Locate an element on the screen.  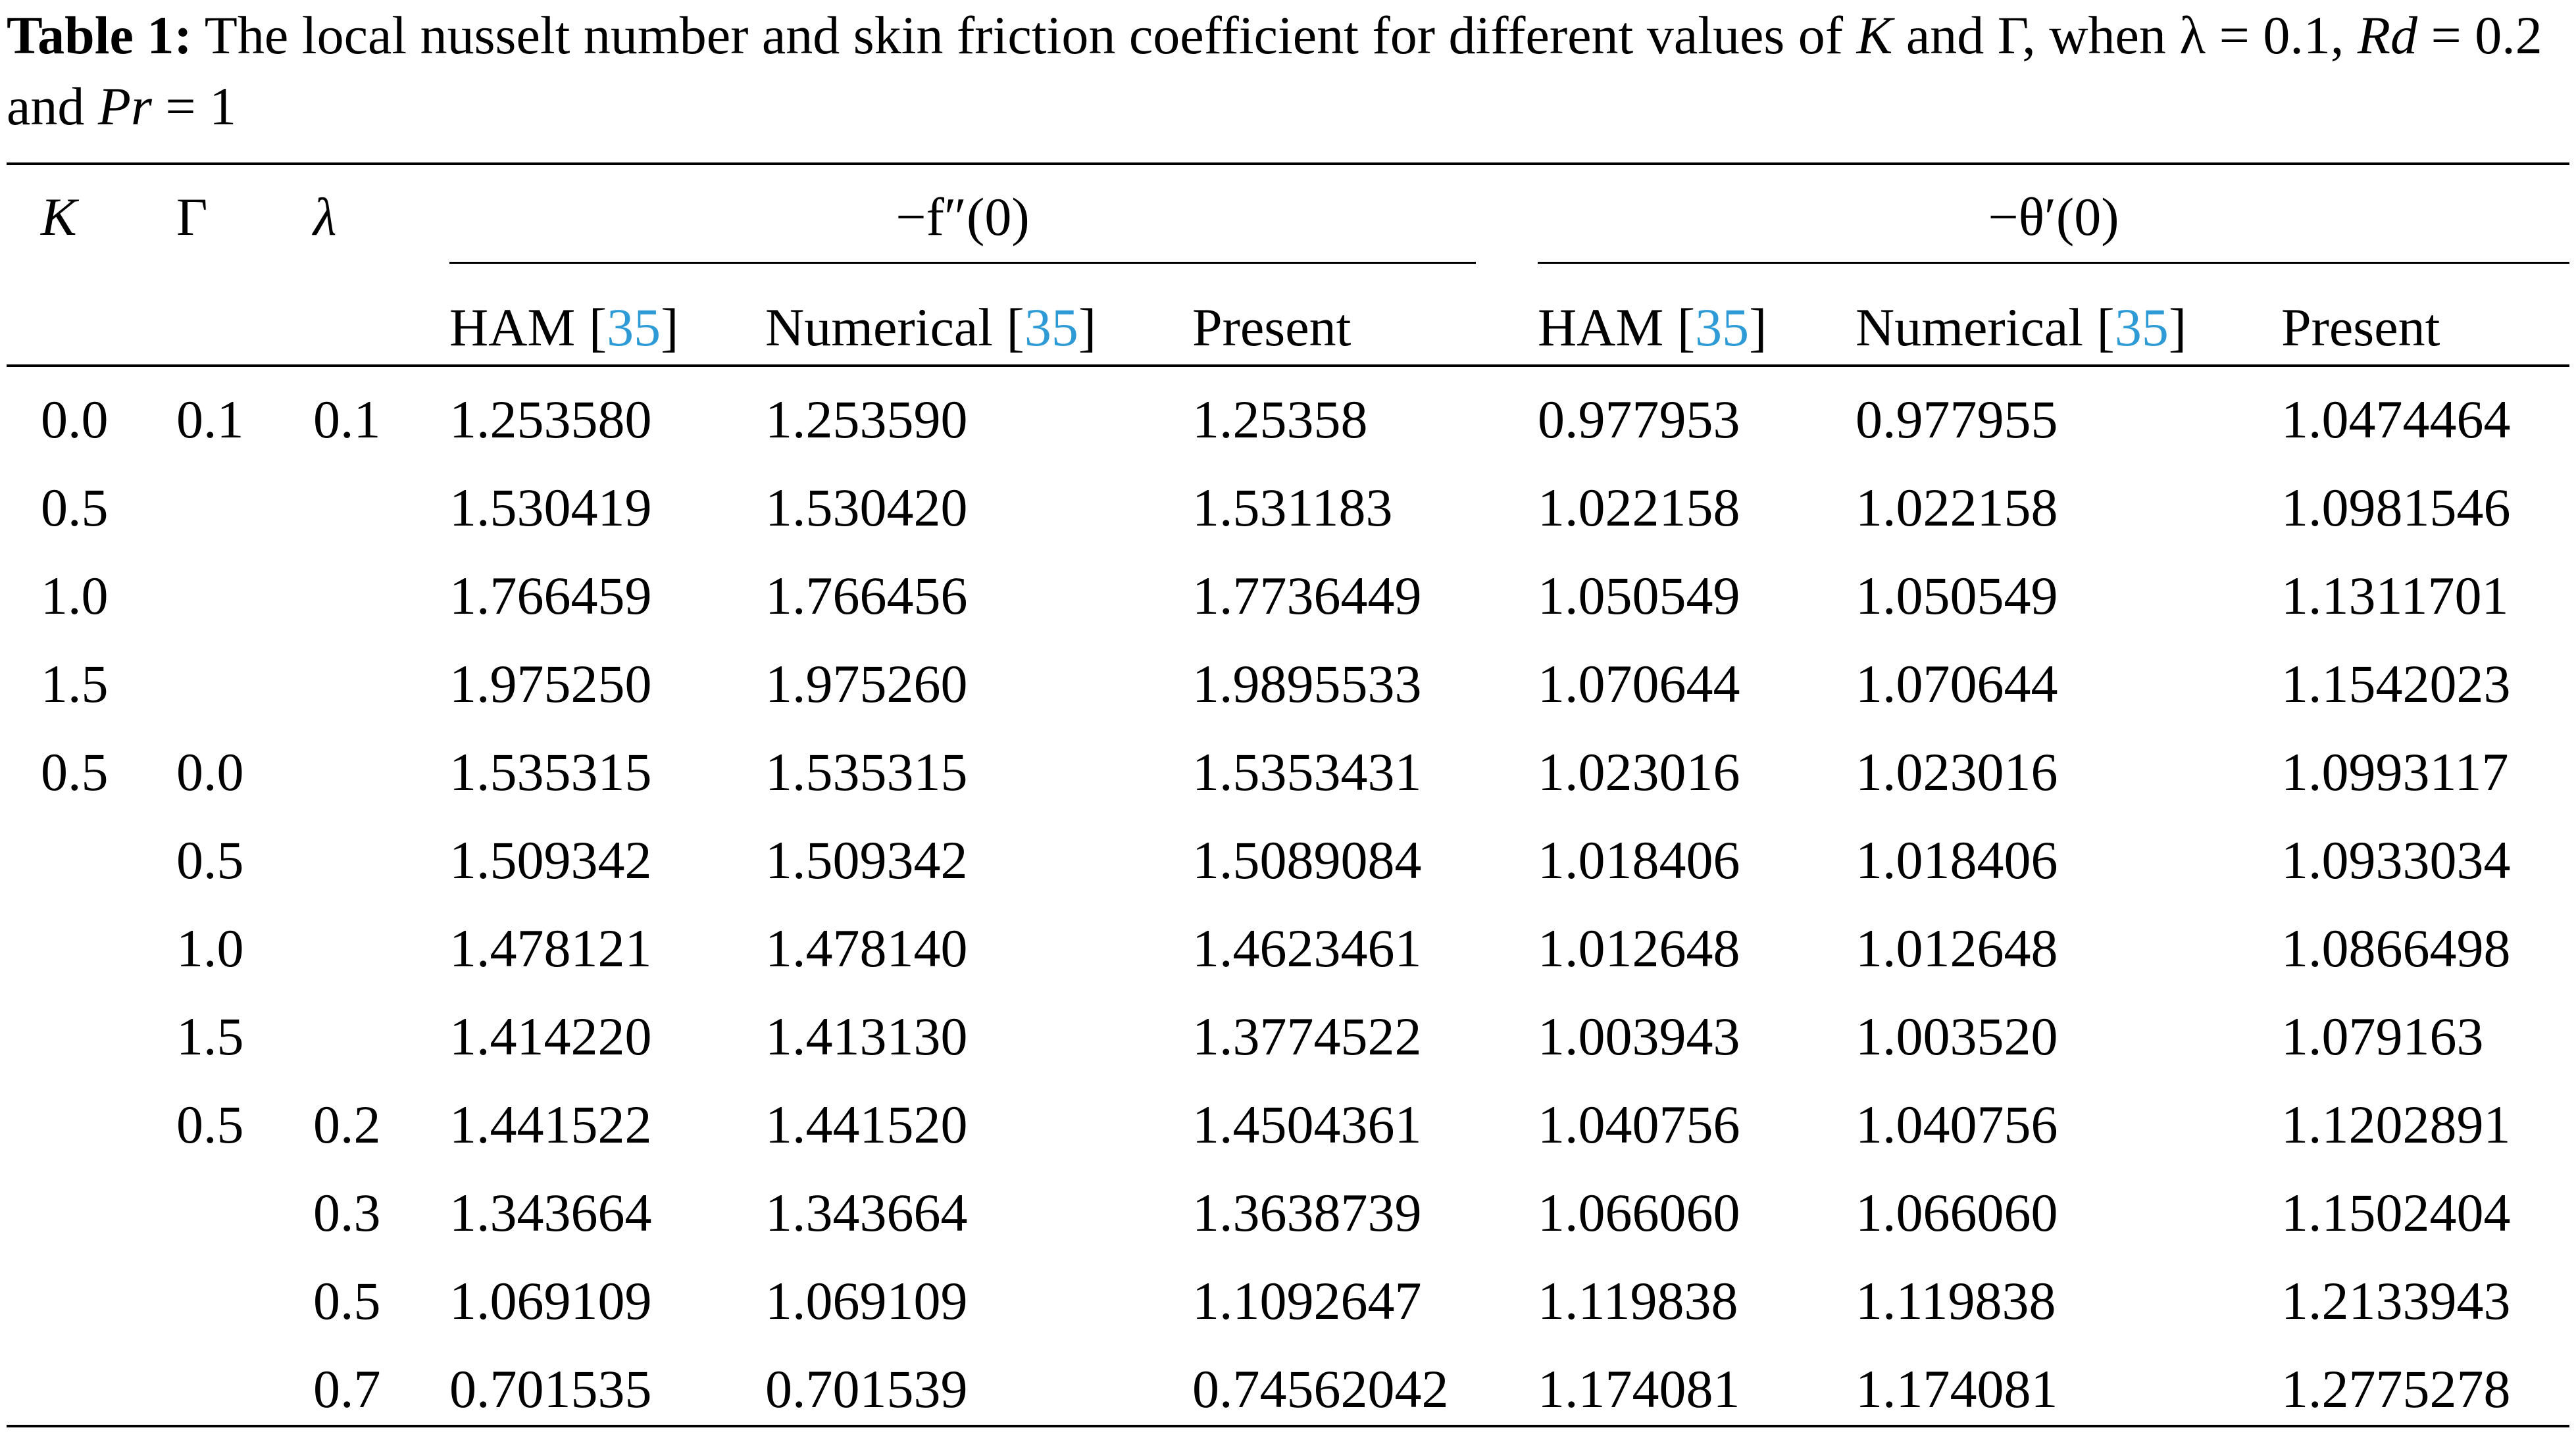
cell-lambda: 0.5 is located at coordinates (347, 1301).